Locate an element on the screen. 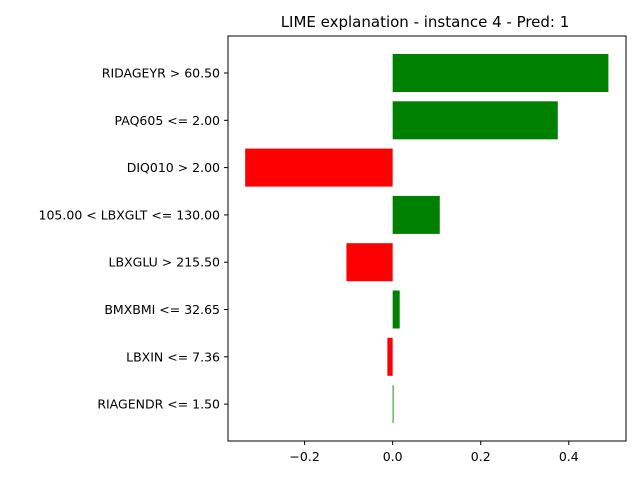 This screenshot has height=480, width=640. y-tick-label-2: DIQ010 > 2.00 is located at coordinates (173, 167).